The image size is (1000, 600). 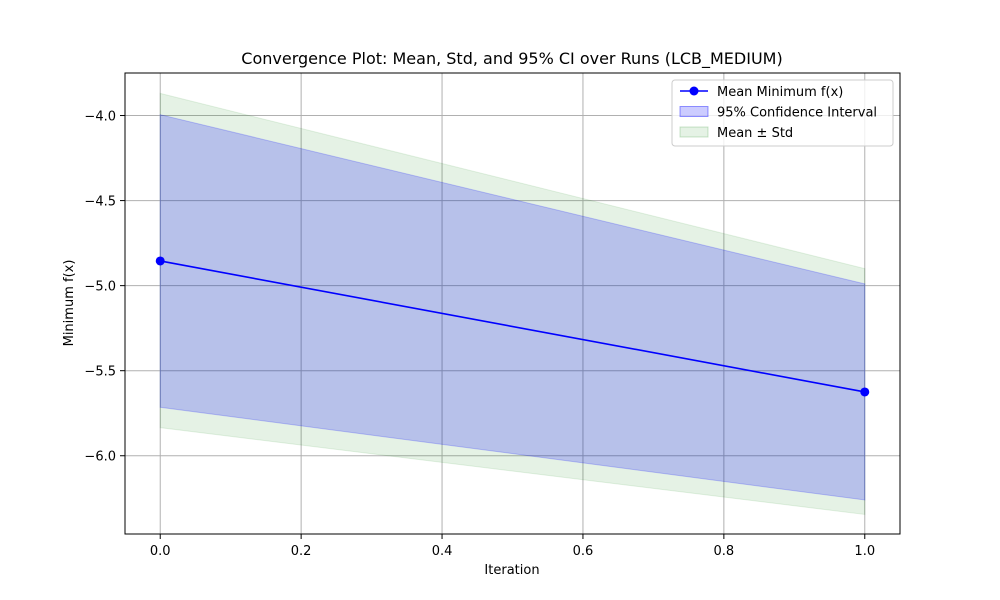 I want to click on x-axis-label: Iteration, so click(x=511, y=570).